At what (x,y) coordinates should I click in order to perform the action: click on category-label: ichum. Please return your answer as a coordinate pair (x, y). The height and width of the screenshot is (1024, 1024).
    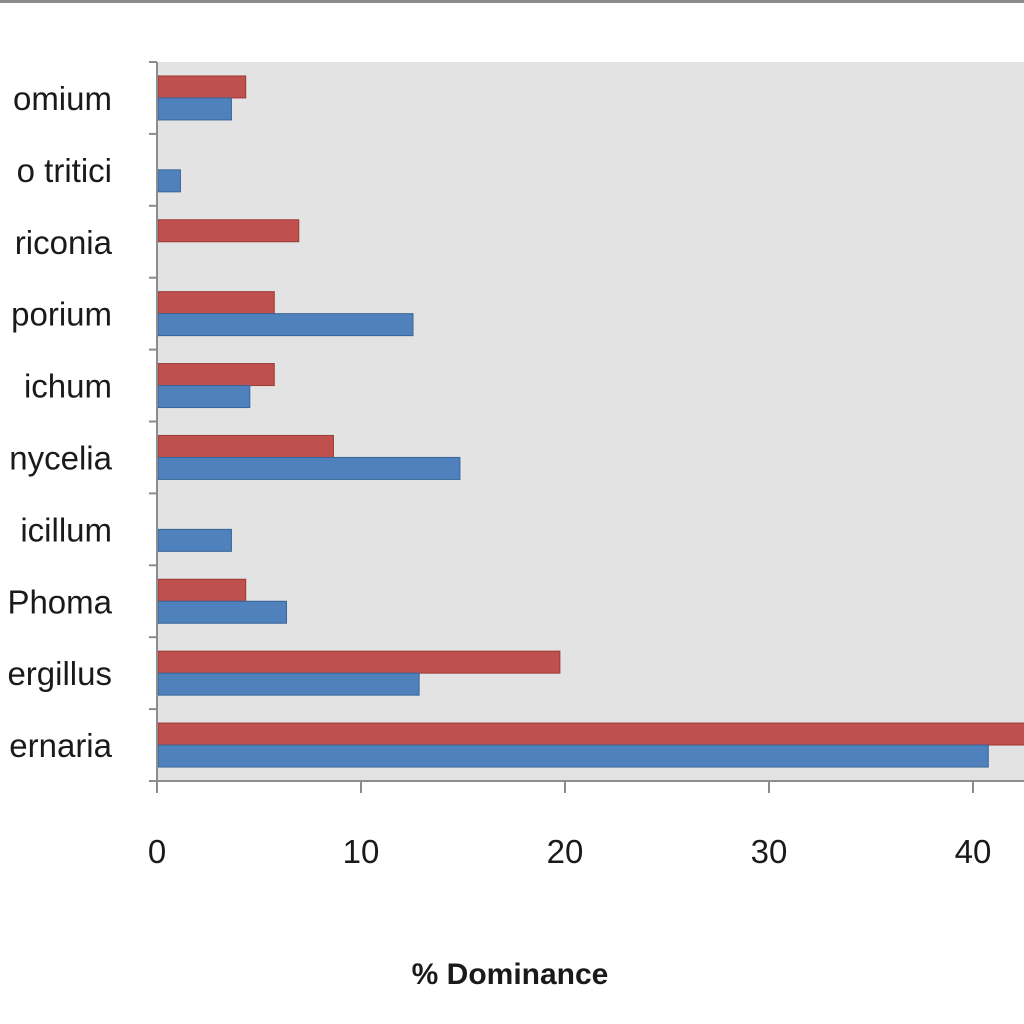
    Looking at the image, I should click on (68, 386).